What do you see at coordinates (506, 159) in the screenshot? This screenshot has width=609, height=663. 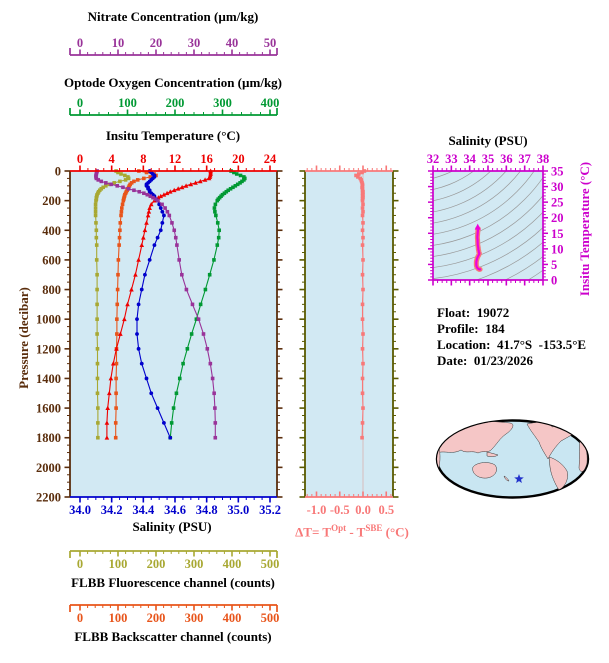 I see `tick-label: 36` at bounding box center [506, 159].